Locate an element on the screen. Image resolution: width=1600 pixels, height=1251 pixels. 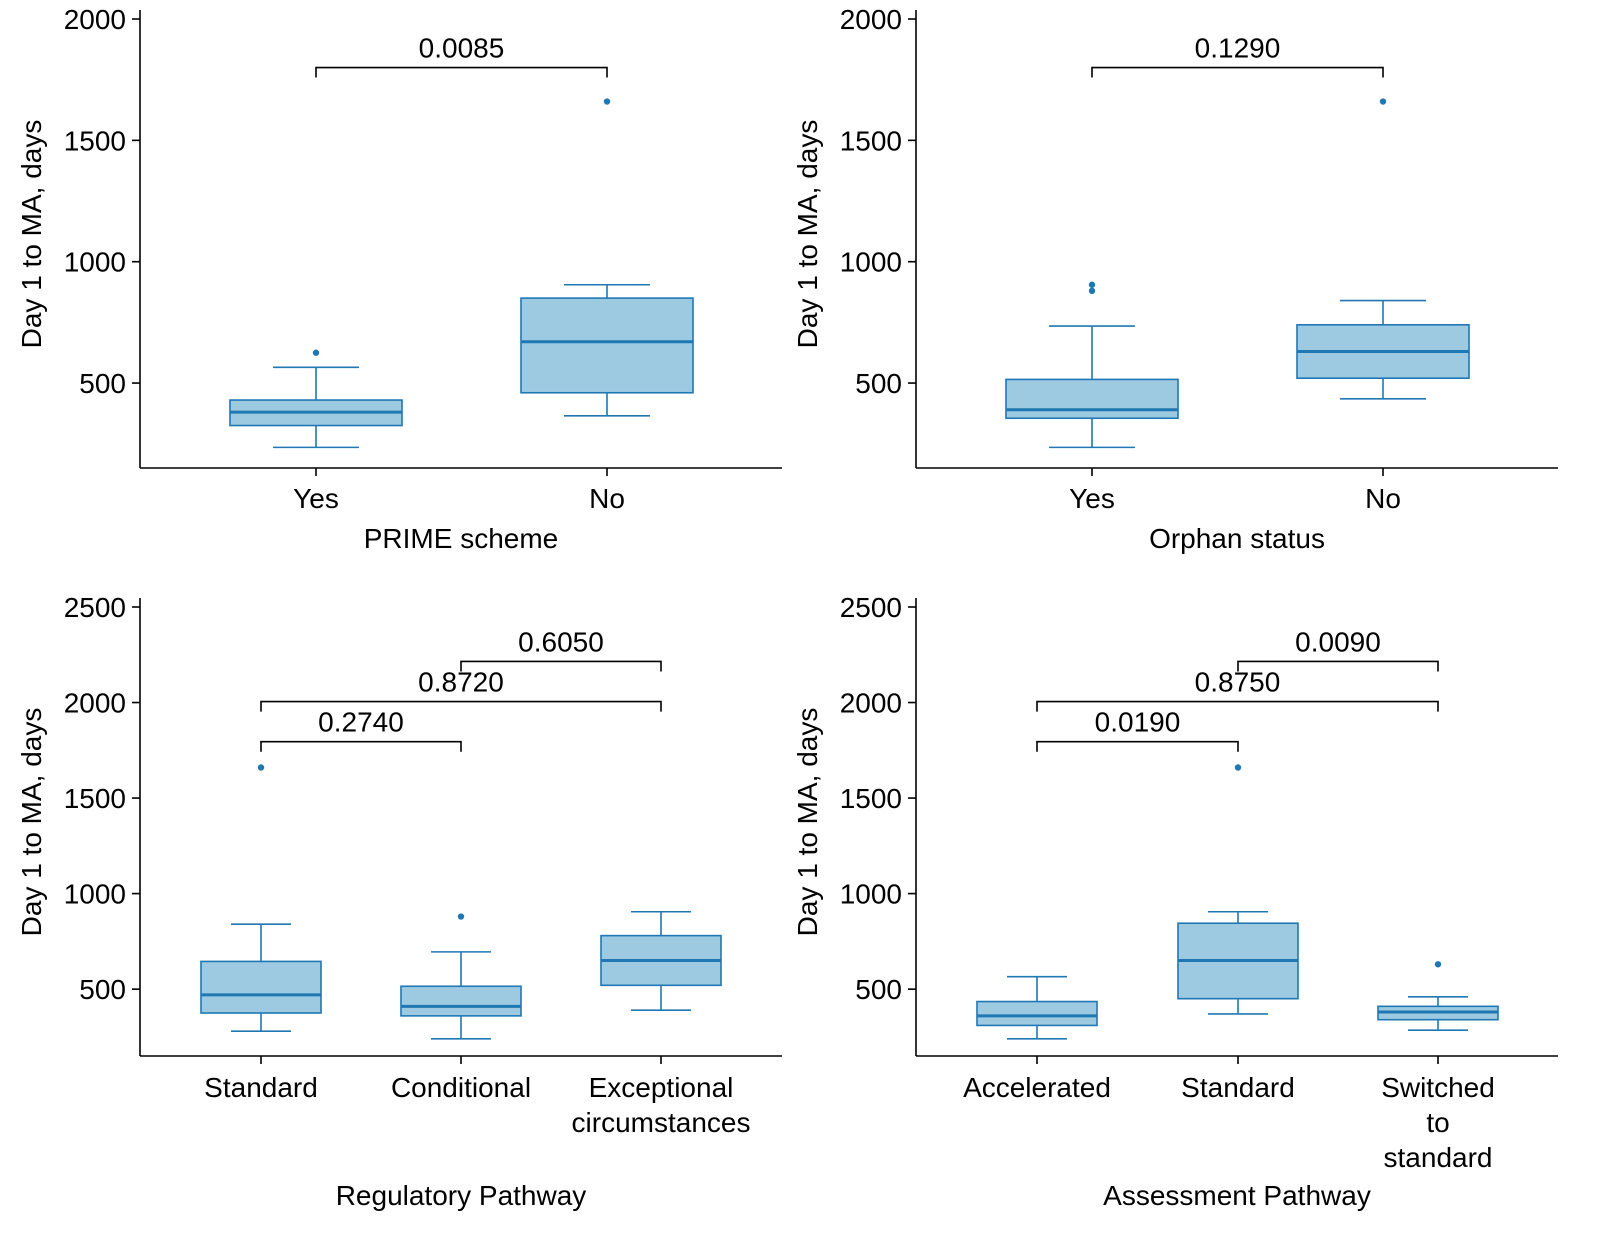
p-value-label: 0.1290 is located at coordinates (1238, 48).